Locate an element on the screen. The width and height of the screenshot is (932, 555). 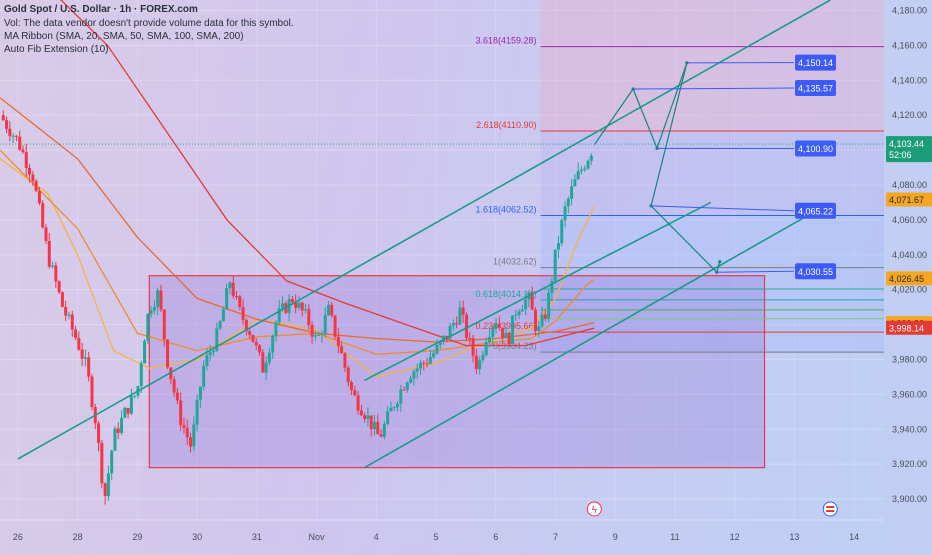
countdown-label: 52:06 is located at coordinates (900, 155).